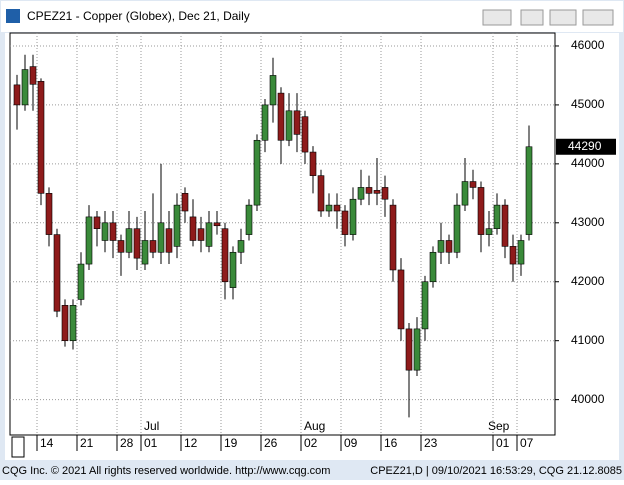 This screenshot has height=485, width=624. I want to click on window-title: CPEZ21 - Copper (Globex), Dec 21, Daily, so click(138, 16).